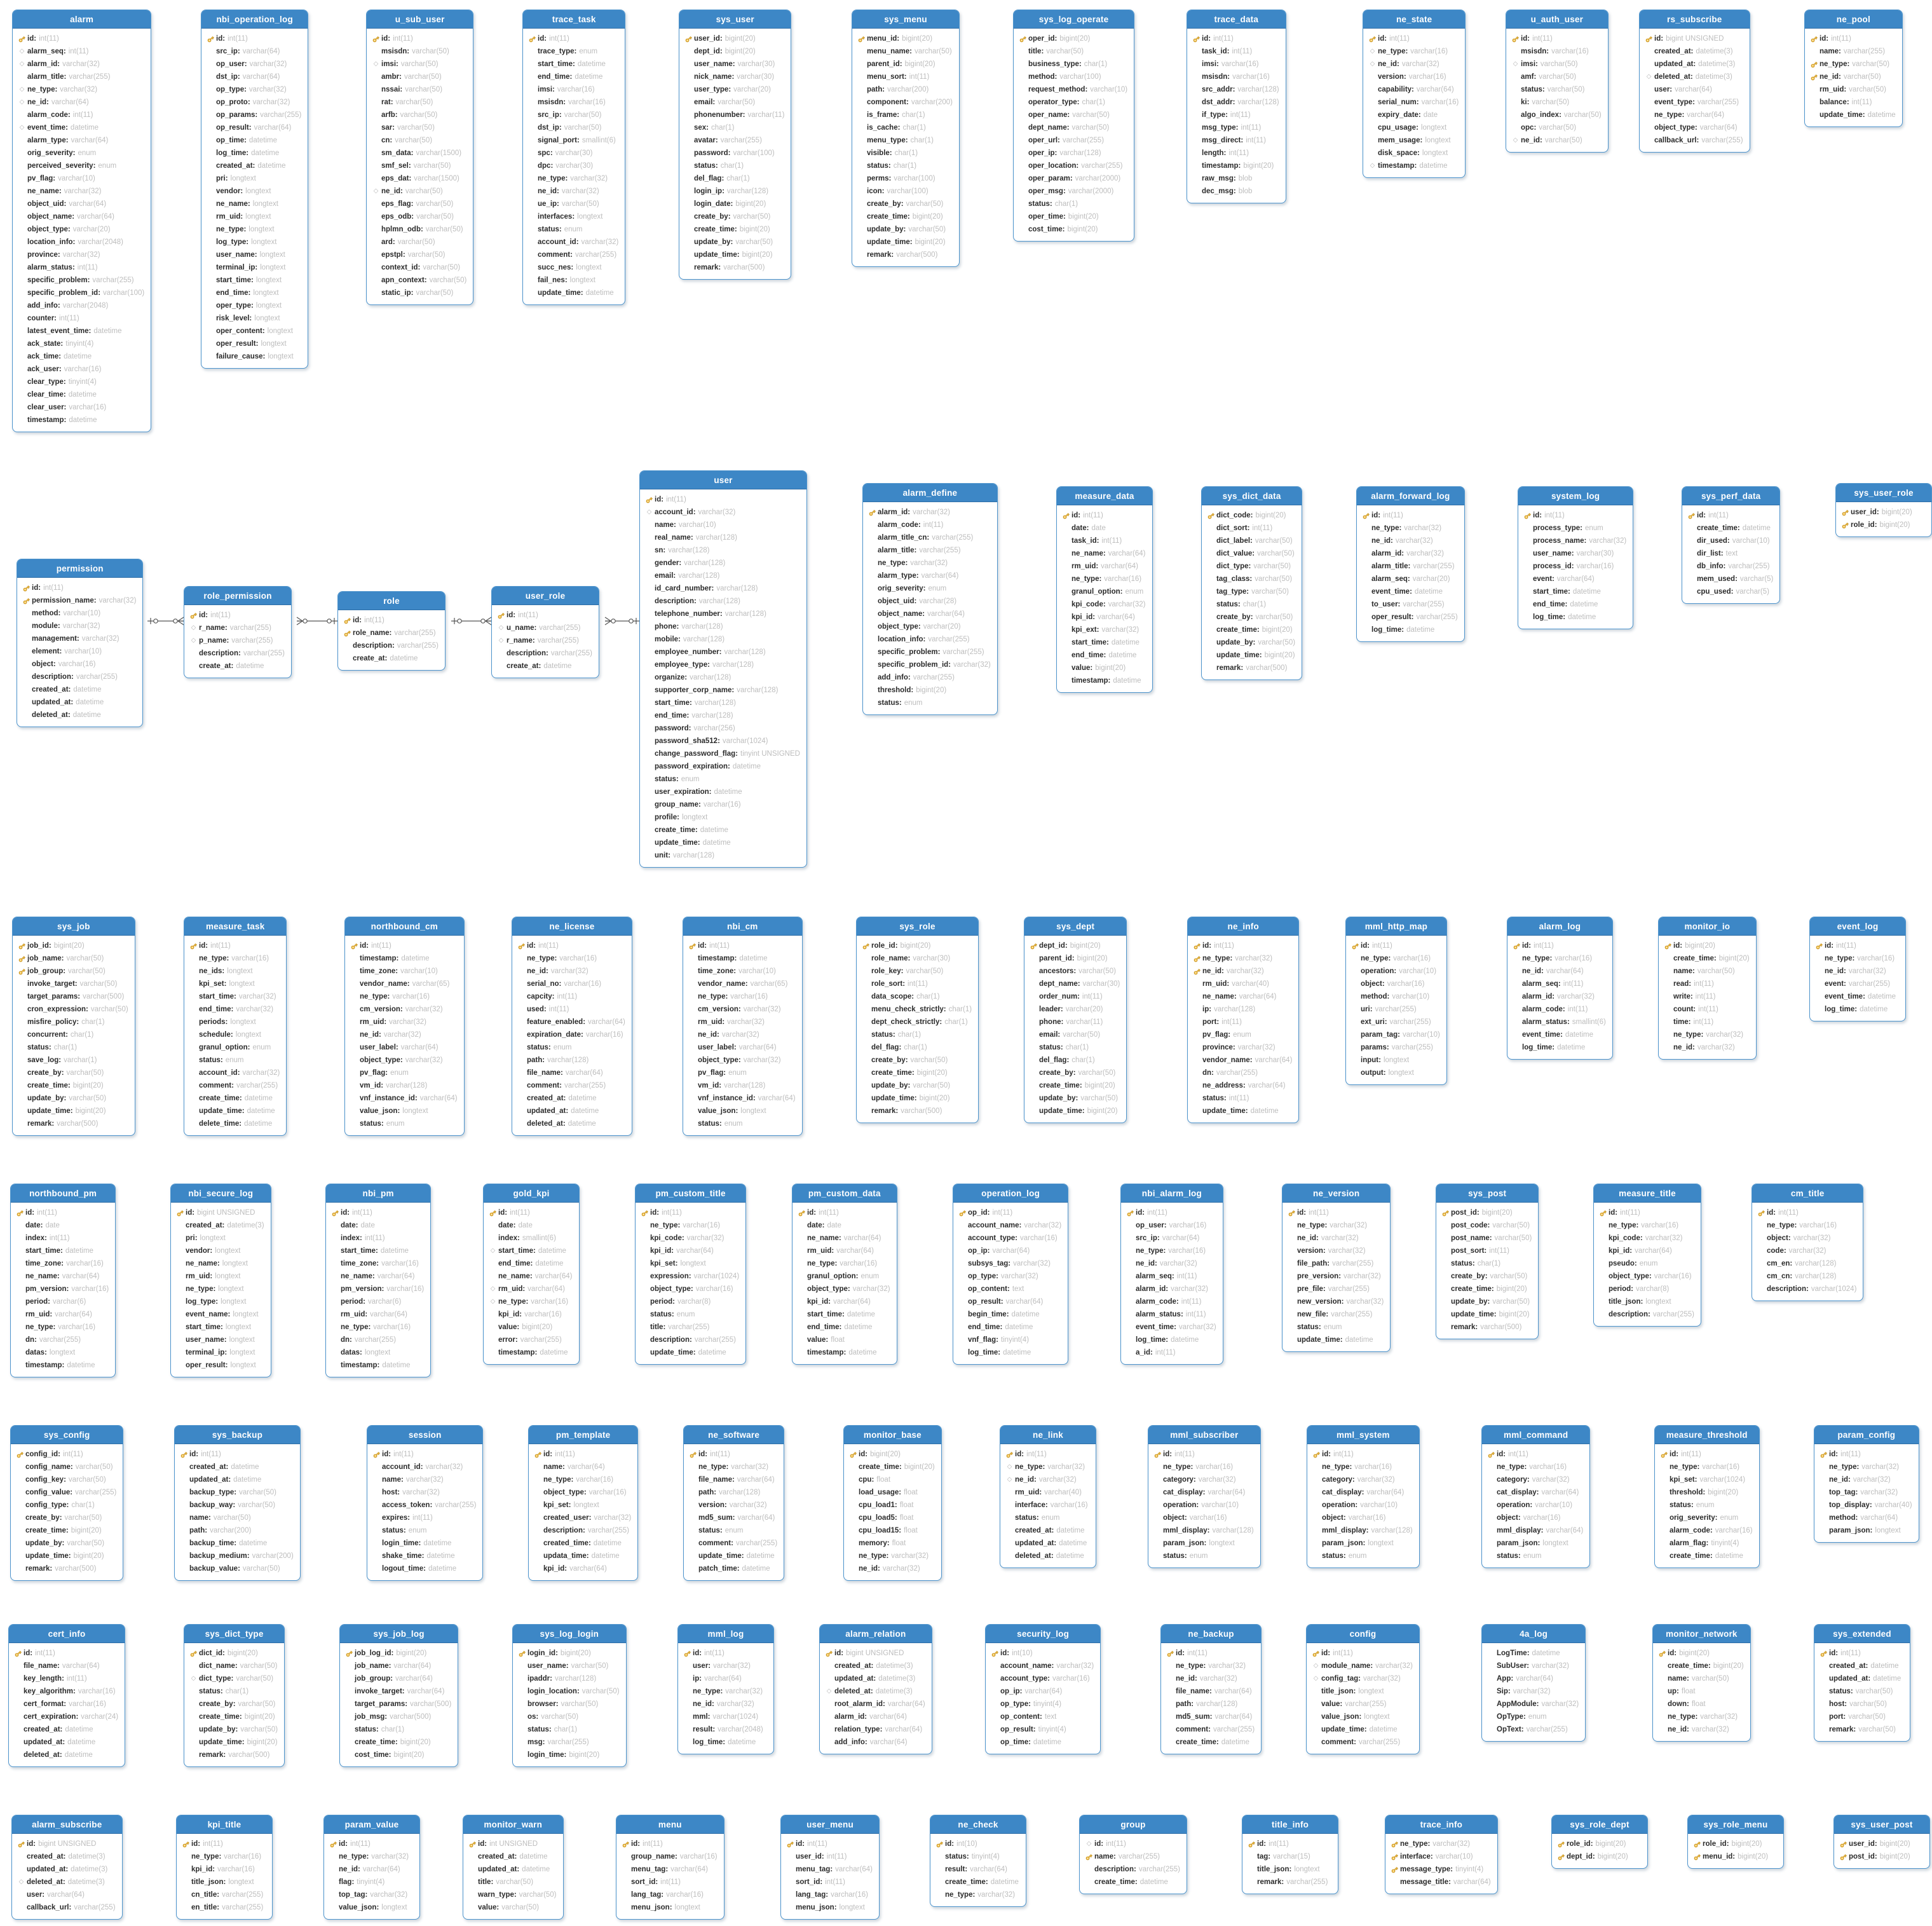  I want to click on table-title: ne_link, so click(1048, 1435).